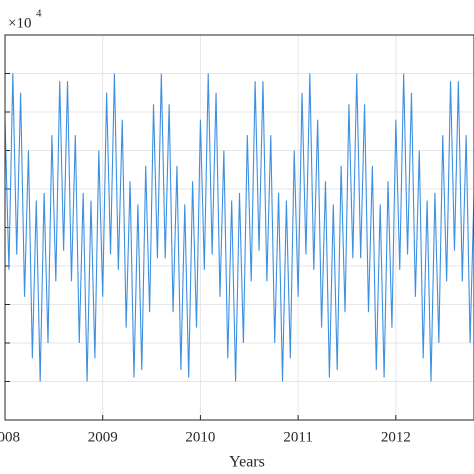 This screenshot has height=474, width=474. Describe the element at coordinates (247, 462) in the screenshot. I see `x-axis-label: Years` at that location.